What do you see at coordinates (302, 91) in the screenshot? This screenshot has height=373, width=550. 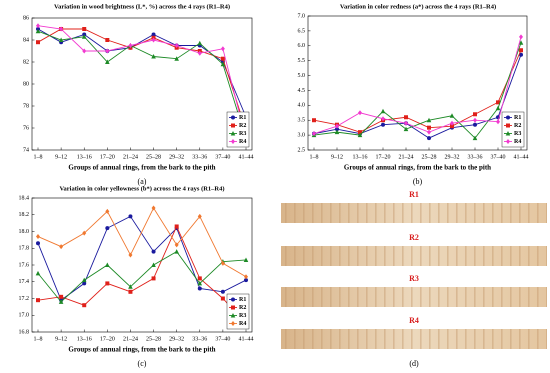 I see `y-tick-label: 4.5` at bounding box center [302, 91].